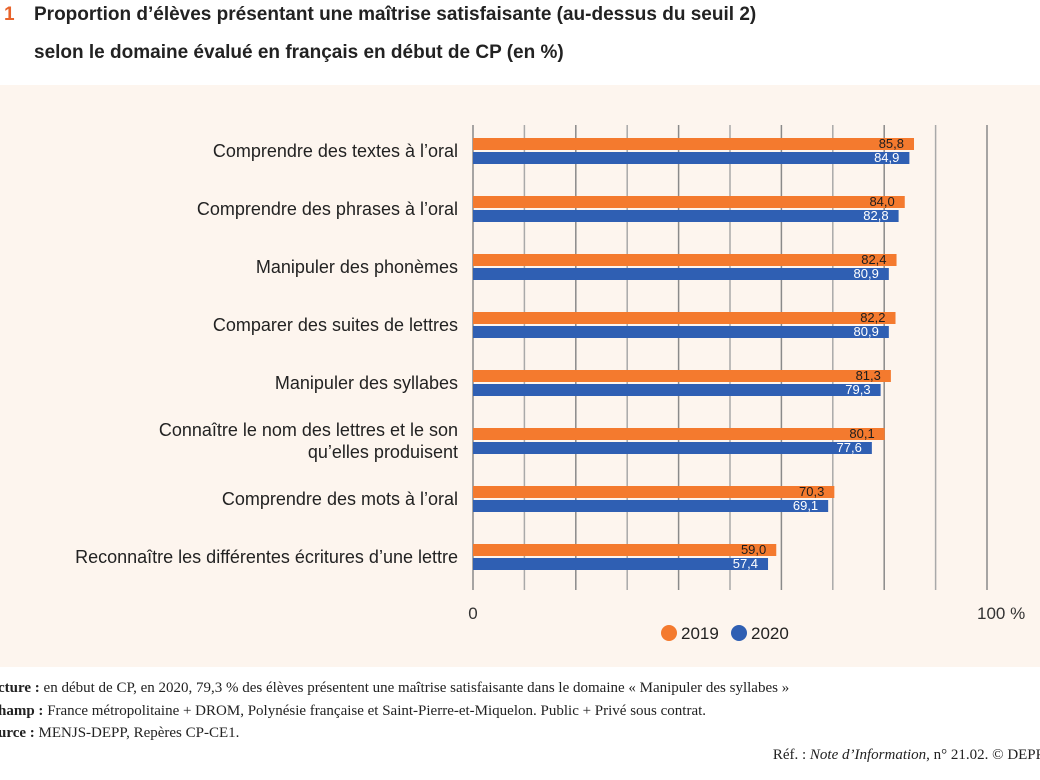 This screenshot has width=1040, height=780. What do you see at coordinates (881, 201) in the screenshot?
I see `bar-value-label: 84,0` at bounding box center [881, 201].